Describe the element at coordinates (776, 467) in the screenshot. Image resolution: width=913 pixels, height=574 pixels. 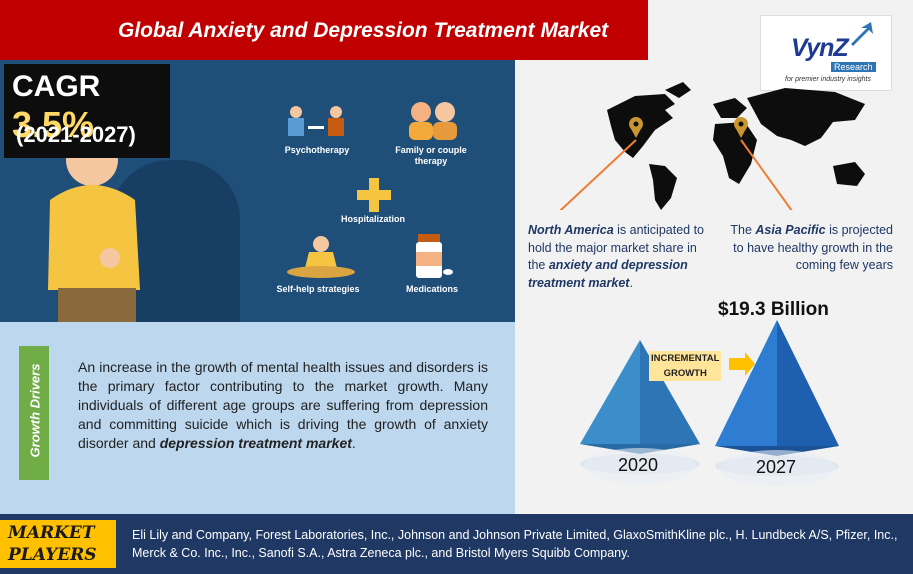
I see `year-end-label: 2027` at that location.